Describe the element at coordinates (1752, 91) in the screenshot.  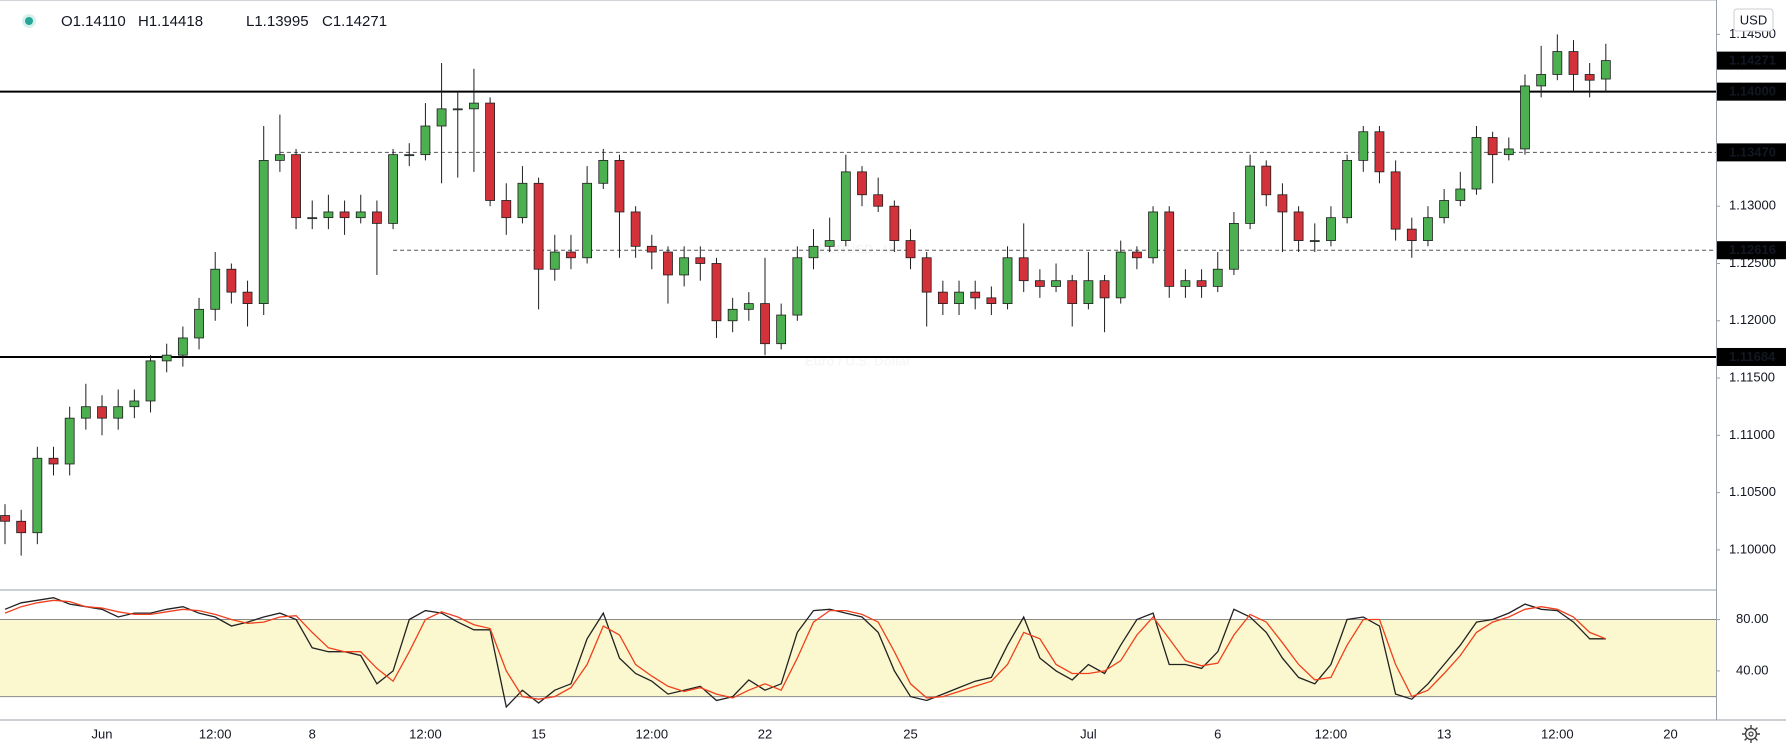
I see `level-label: 1.14000` at that location.